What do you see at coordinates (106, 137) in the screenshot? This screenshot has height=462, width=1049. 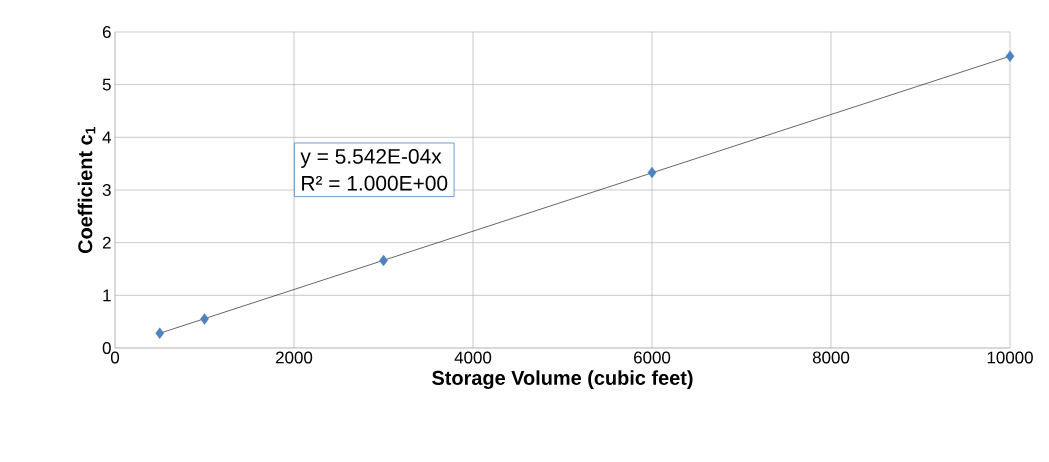 I see `y-tick-label: 4` at bounding box center [106, 137].